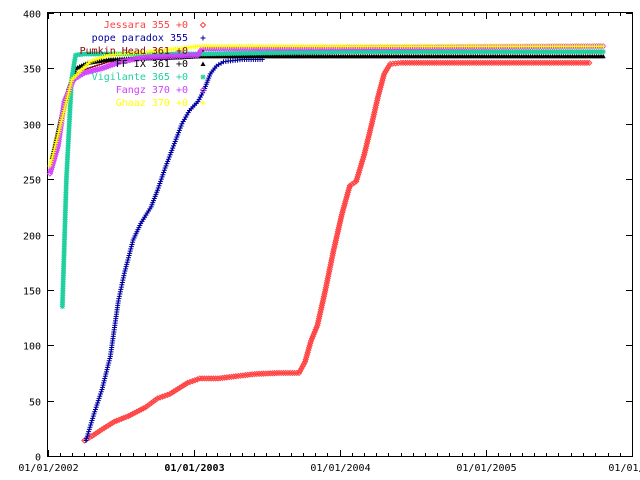 The image size is (640, 480). Describe the element at coordinates (48, 468) in the screenshot. I see `x-tick-label: 01/01/2002` at that location.